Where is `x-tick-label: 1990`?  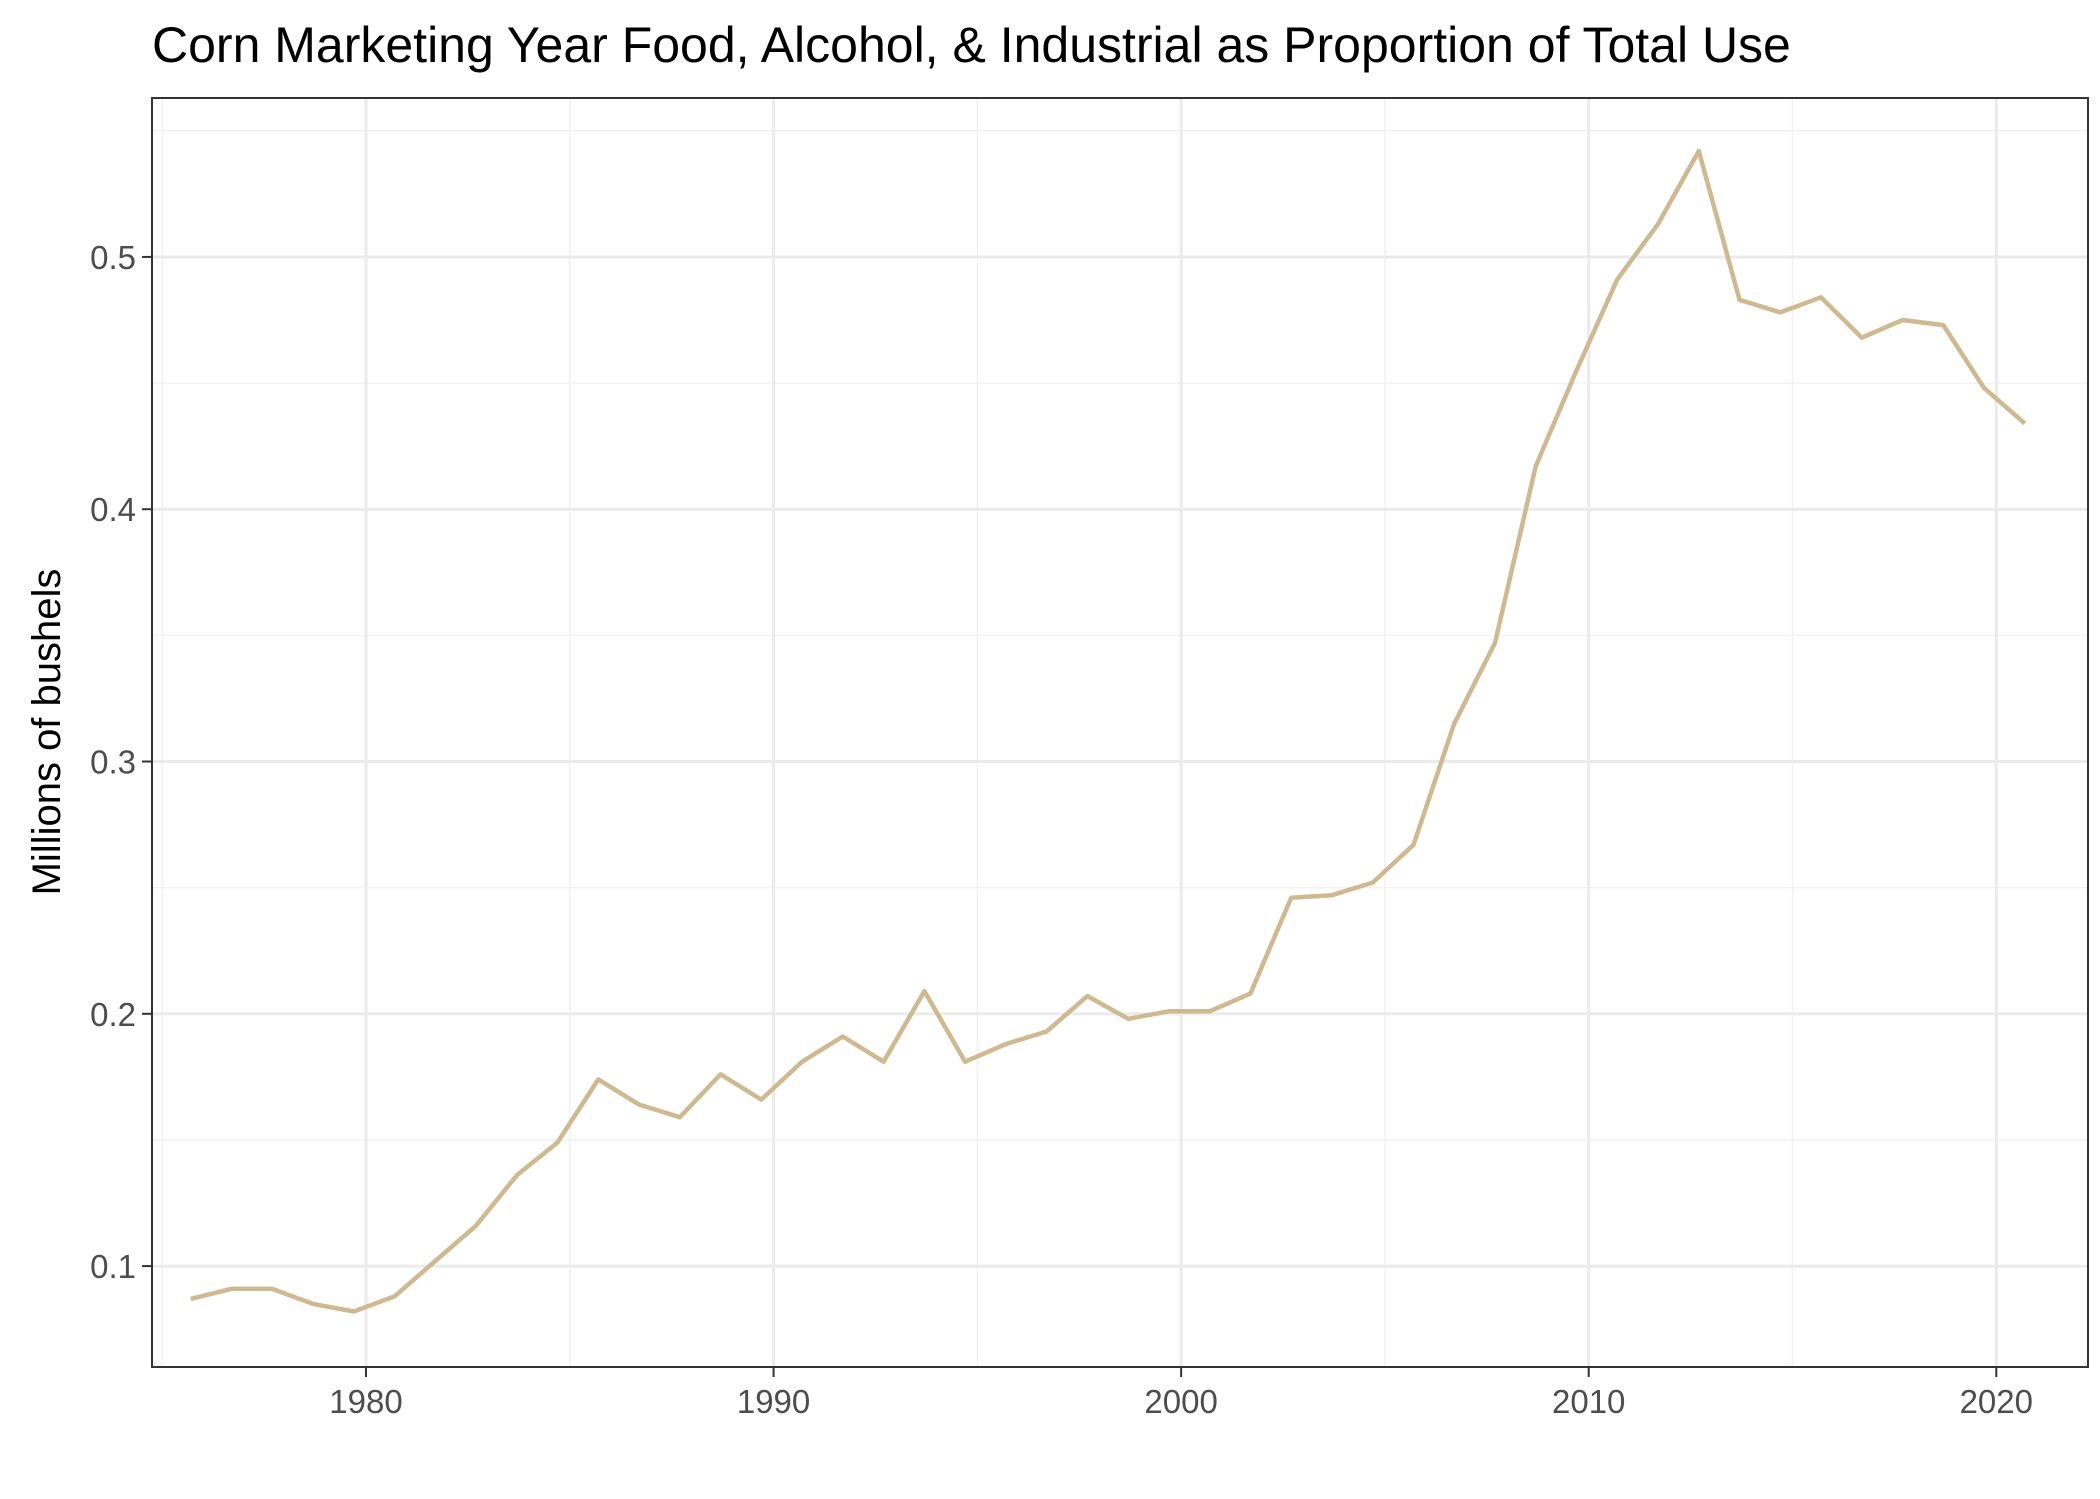
x-tick-label: 1990 is located at coordinates (773, 1401).